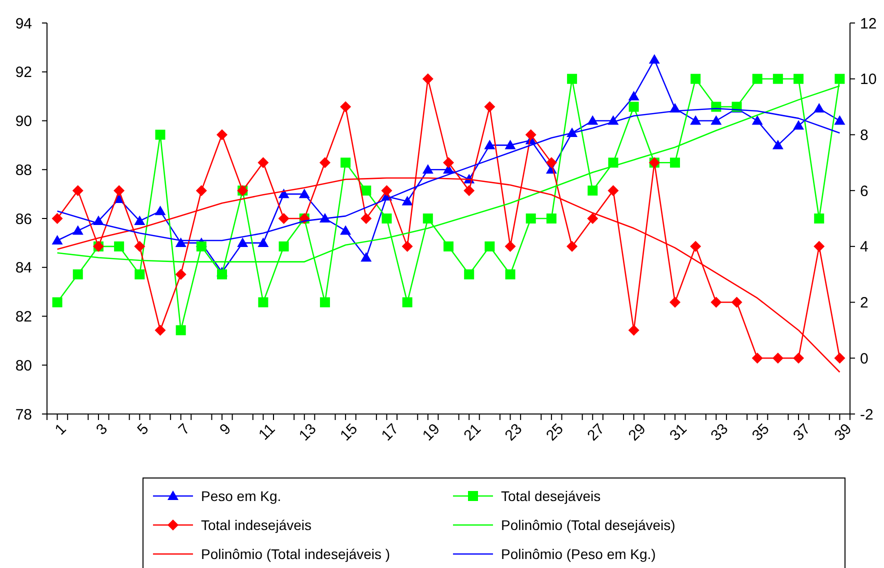 The image size is (884, 568). What do you see at coordinates (472, 432) in the screenshot?
I see `x-tick-label: 21` at bounding box center [472, 432].